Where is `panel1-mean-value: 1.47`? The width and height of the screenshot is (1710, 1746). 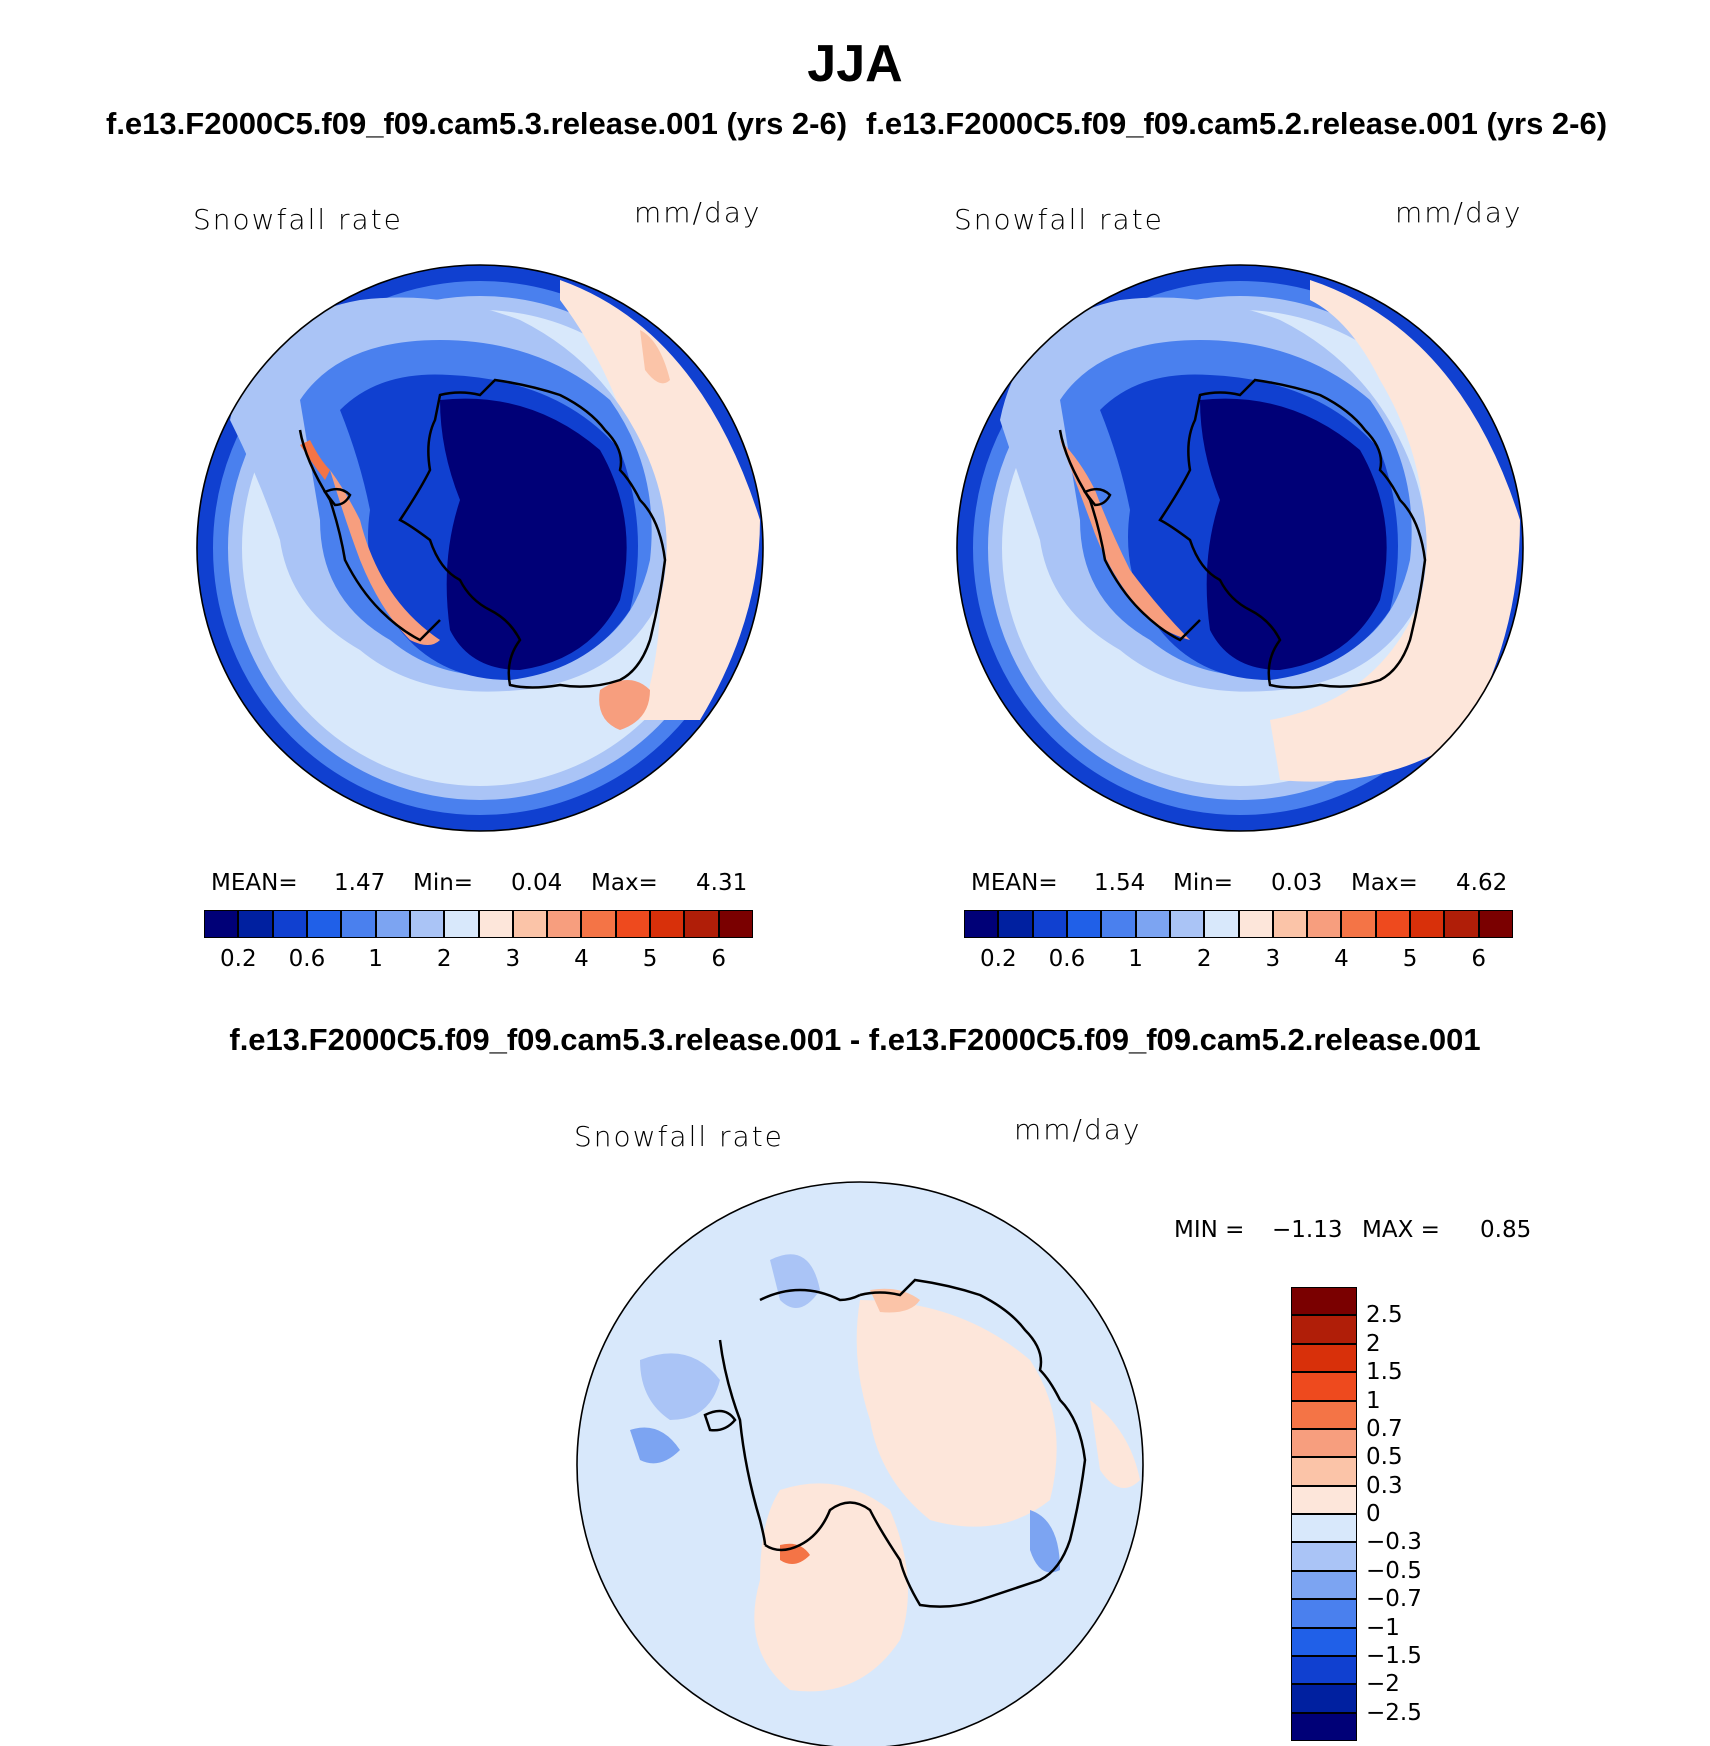
panel1-mean-value: 1.47 is located at coordinates (360, 883).